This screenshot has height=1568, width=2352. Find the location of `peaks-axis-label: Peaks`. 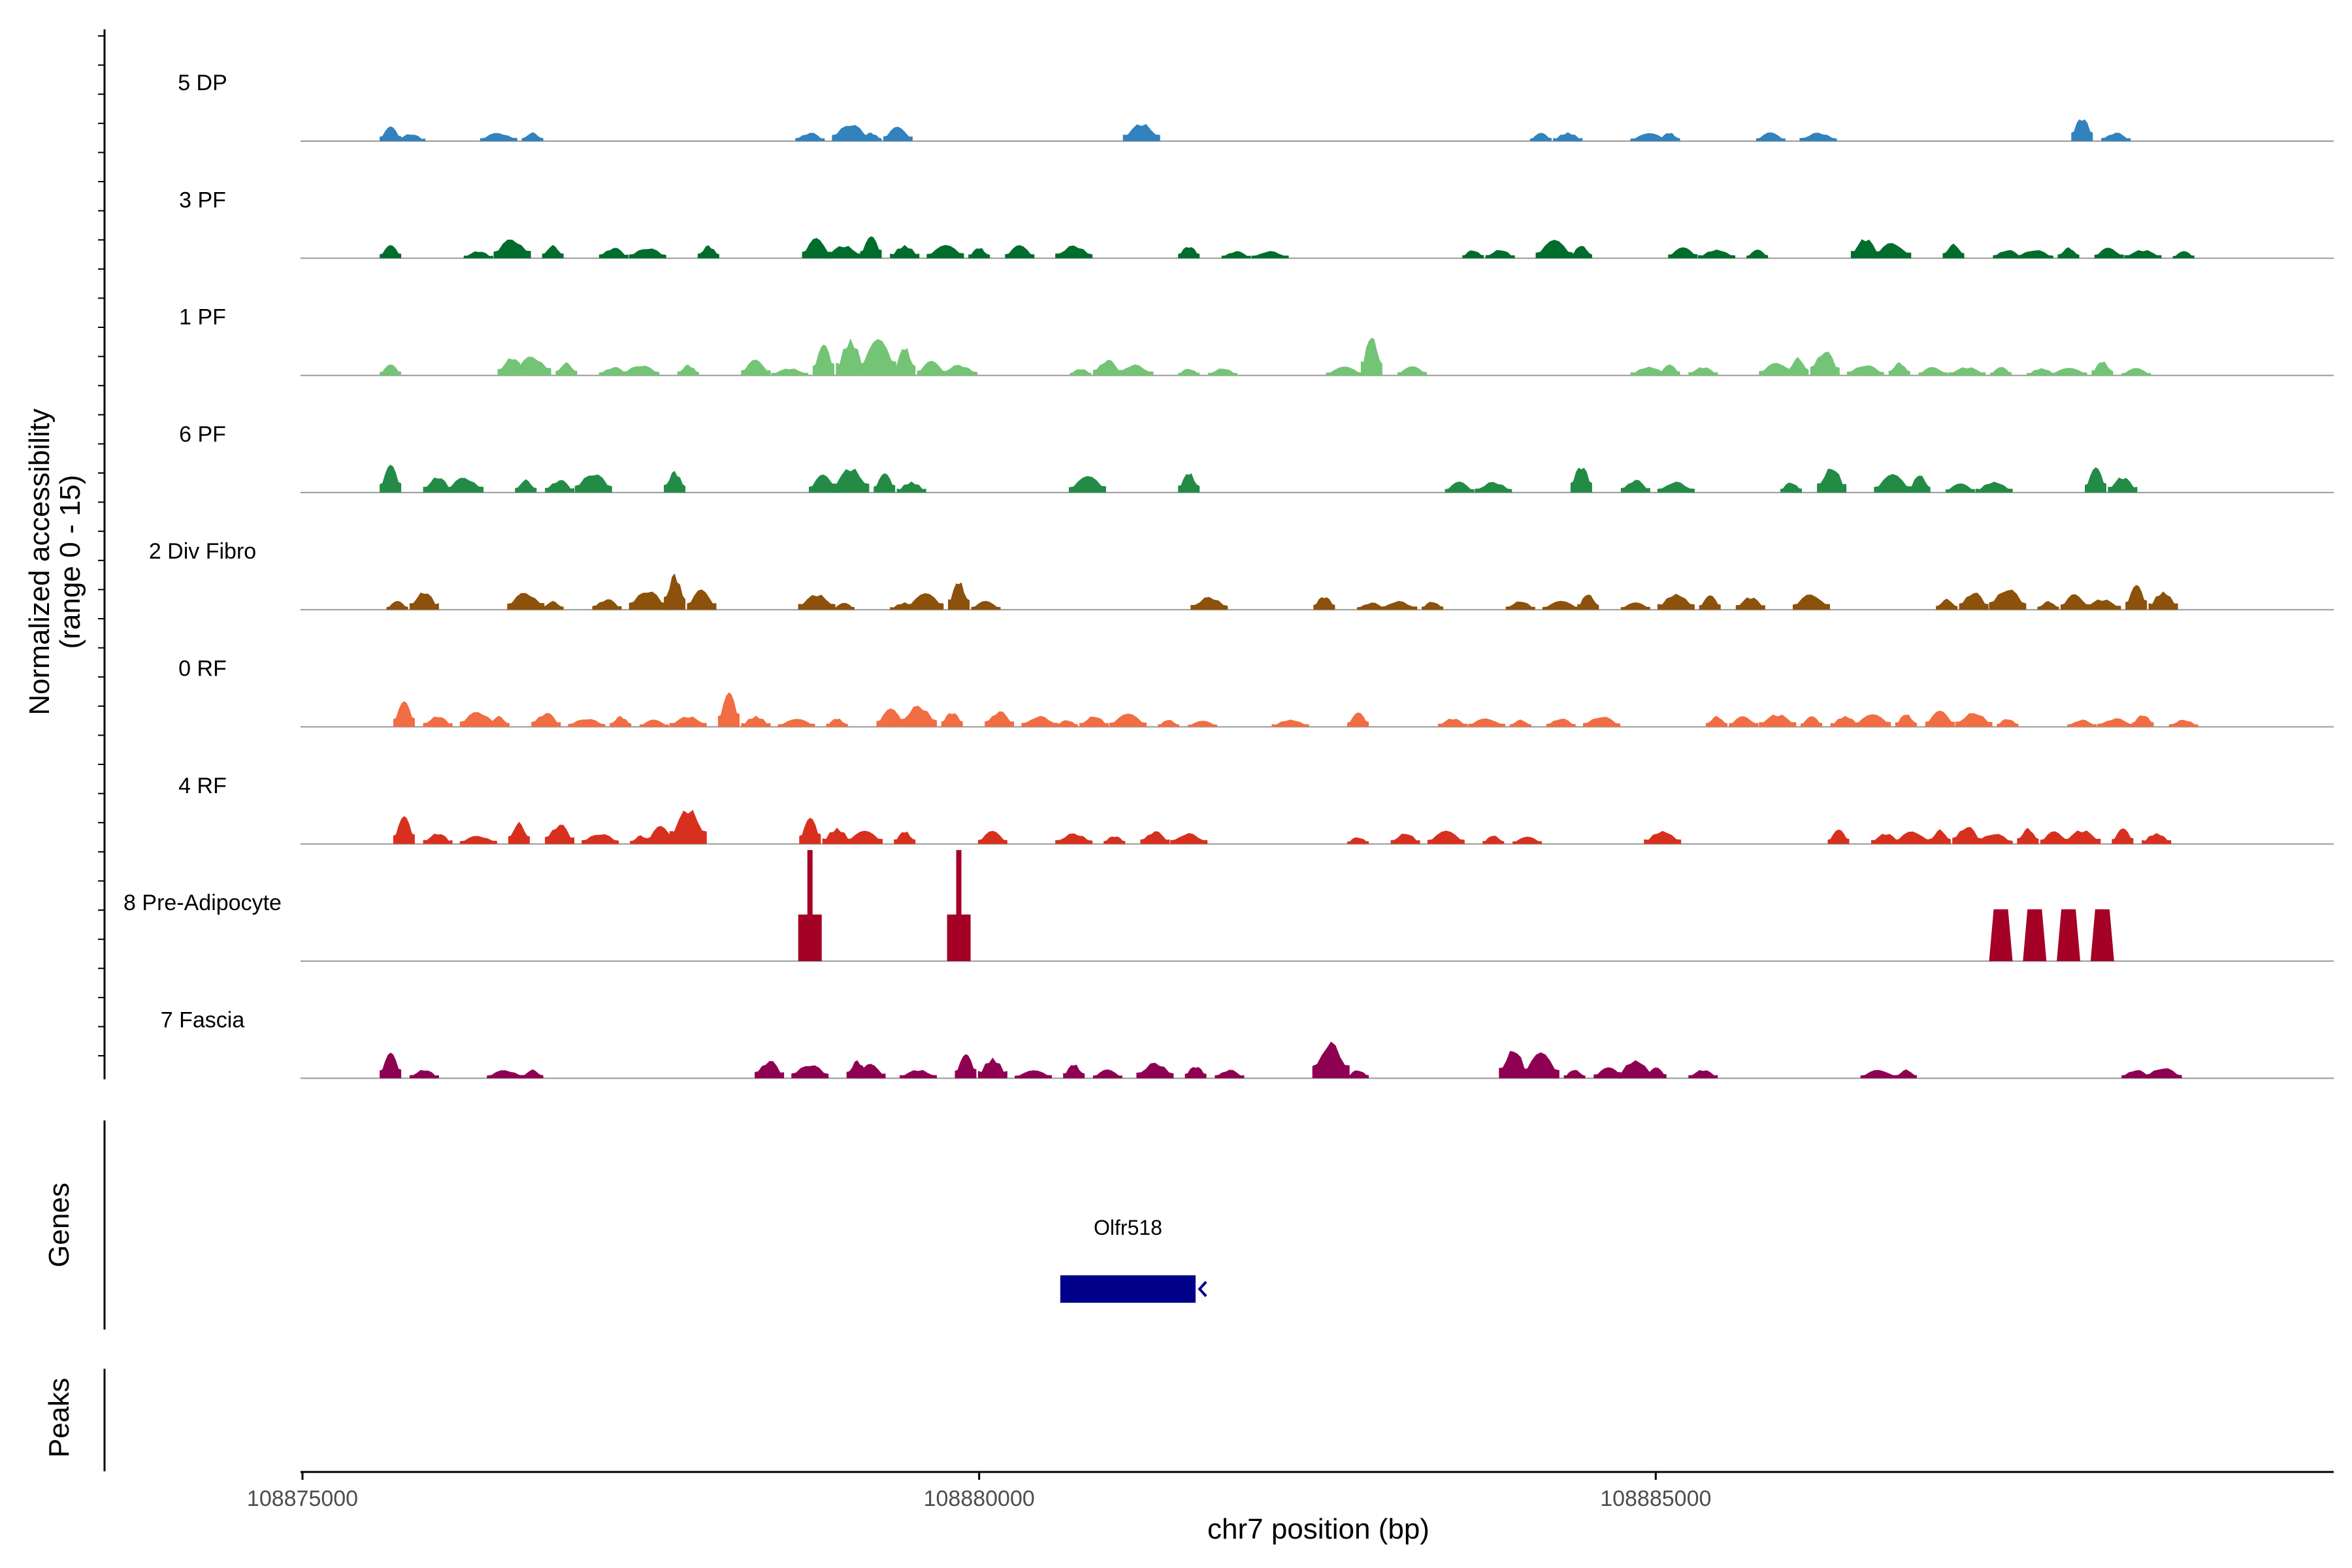

peaks-axis-label: Peaks is located at coordinates (59, 1418).